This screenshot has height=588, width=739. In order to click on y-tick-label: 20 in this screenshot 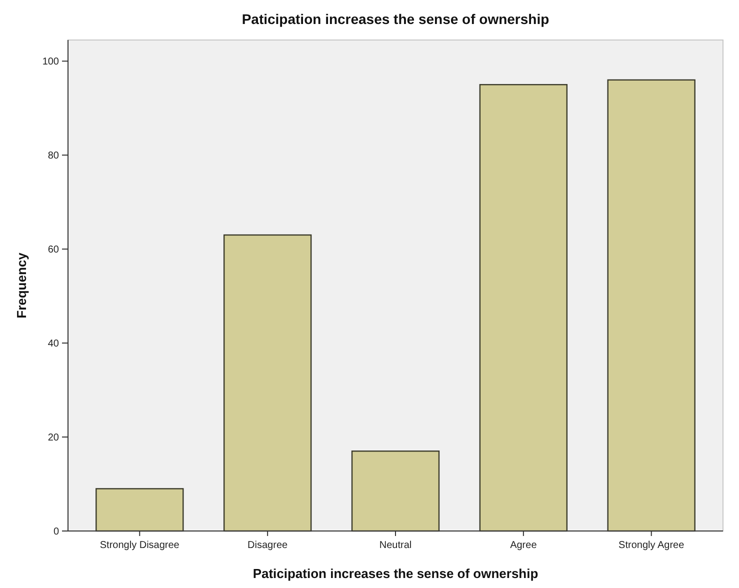, I will do `click(54, 438)`.